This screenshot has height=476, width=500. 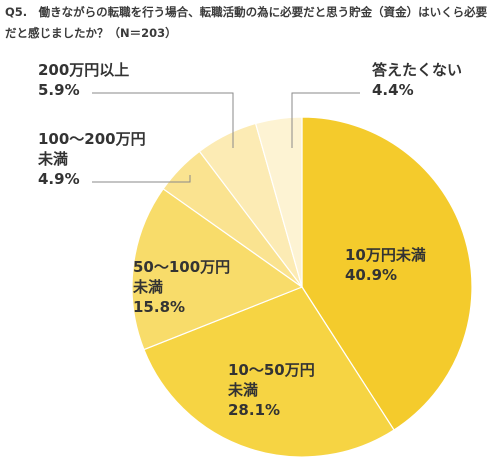 What do you see at coordinates (59, 90) in the screenshot?
I see `slice-value-text: 5.9%` at bounding box center [59, 90].